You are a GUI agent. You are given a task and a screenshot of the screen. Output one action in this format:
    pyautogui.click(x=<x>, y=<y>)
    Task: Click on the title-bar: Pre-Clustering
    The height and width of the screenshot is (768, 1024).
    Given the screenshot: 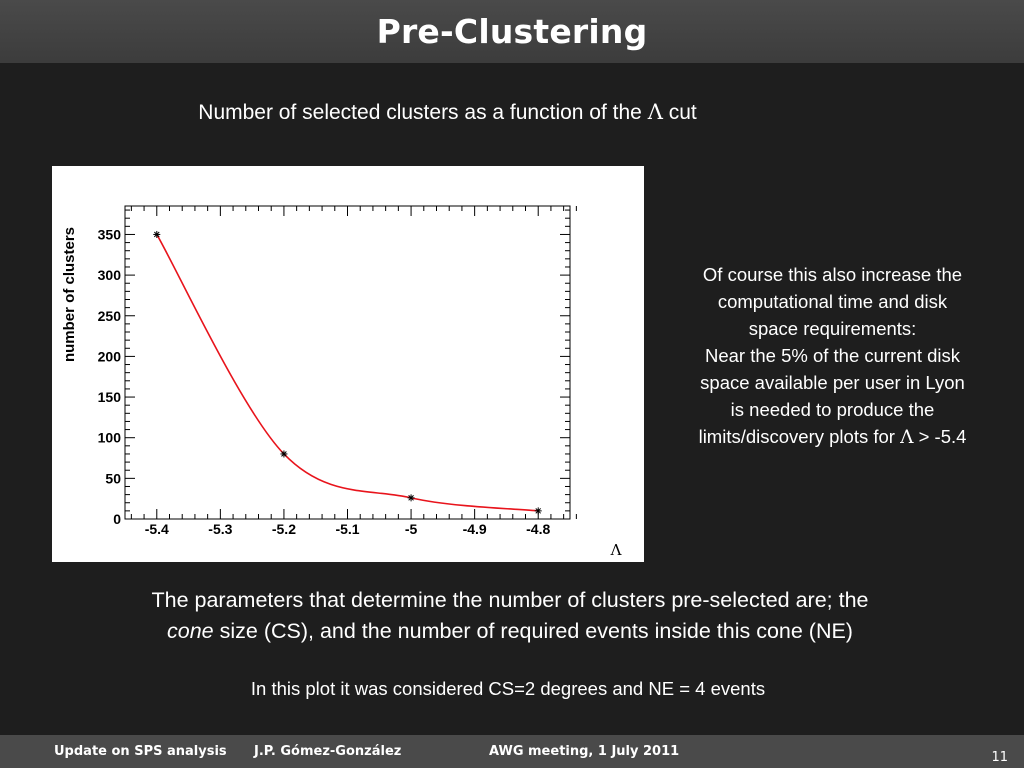 What is the action you would take?
    pyautogui.click(x=512, y=31)
    